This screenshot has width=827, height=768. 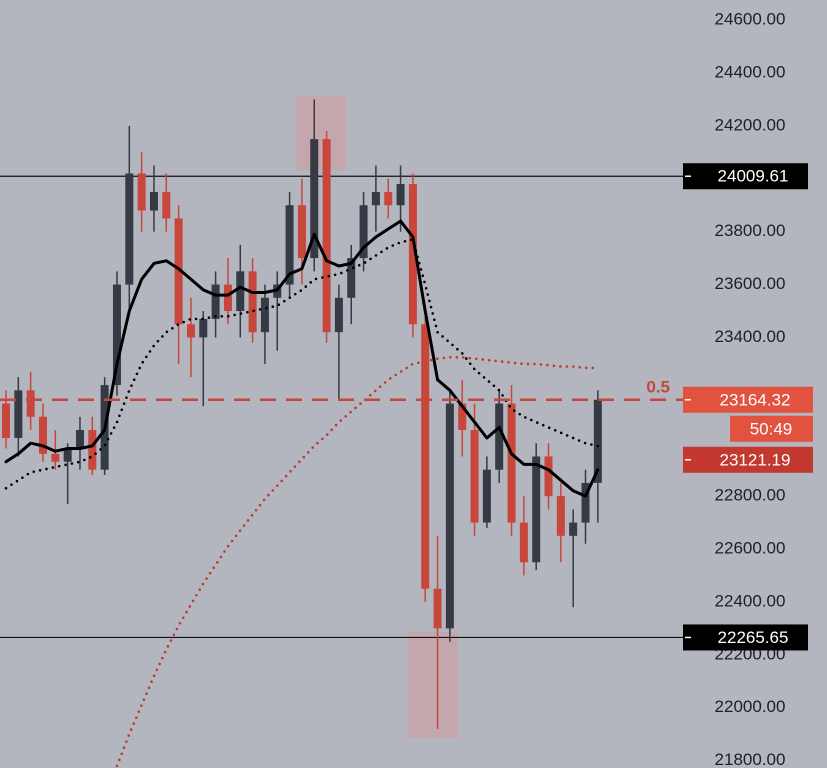 What do you see at coordinates (750, 230) in the screenshot?
I see `y-tick-label: 23800.00` at bounding box center [750, 230].